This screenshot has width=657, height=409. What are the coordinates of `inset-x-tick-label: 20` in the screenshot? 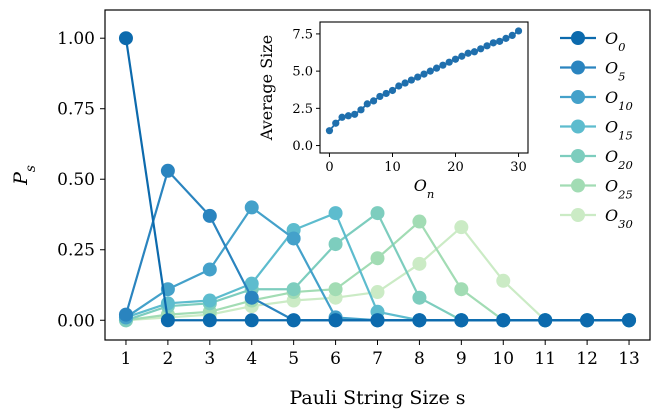 It's located at (455, 167).